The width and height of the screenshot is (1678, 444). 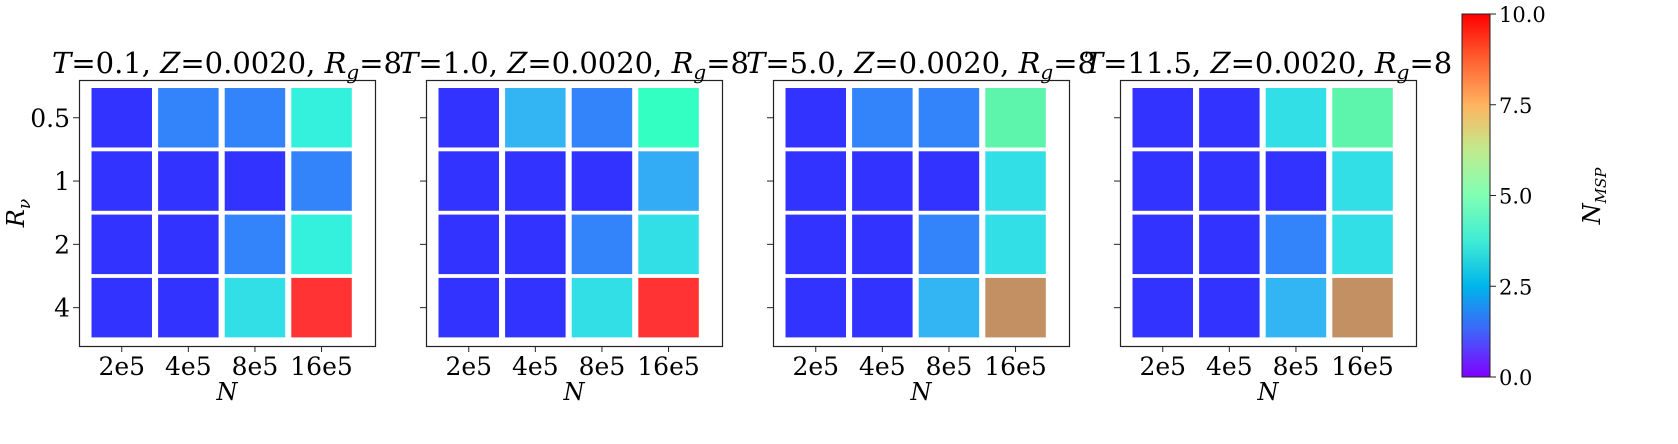 What do you see at coordinates (574, 65) in the screenshot?
I see `panel-title: T=1.0, Z=0.0020, Rg=8` at bounding box center [574, 65].